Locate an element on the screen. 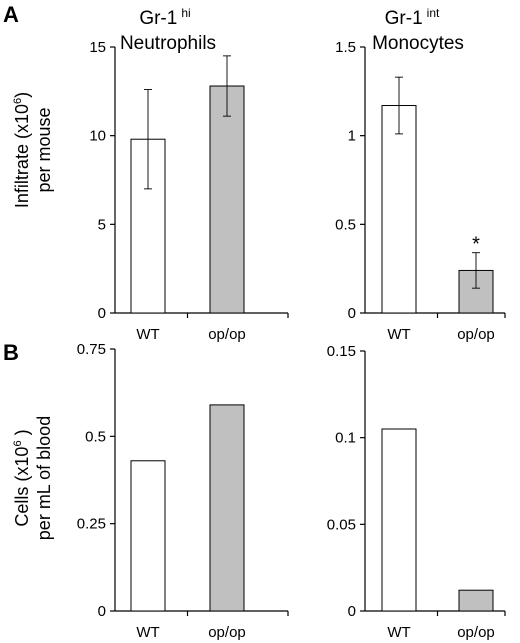 The width and height of the screenshot is (520, 643). y-tick-label-b-left: 0.5 is located at coordinates (95, 436).